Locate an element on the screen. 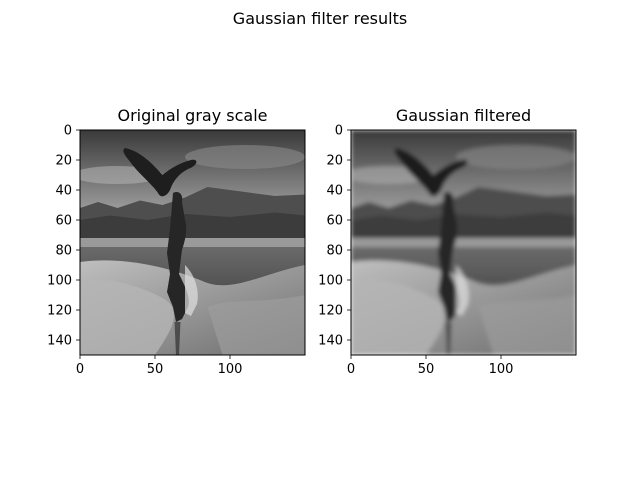  y-tick-label-original: 0 is located at coordinates (68, 131).